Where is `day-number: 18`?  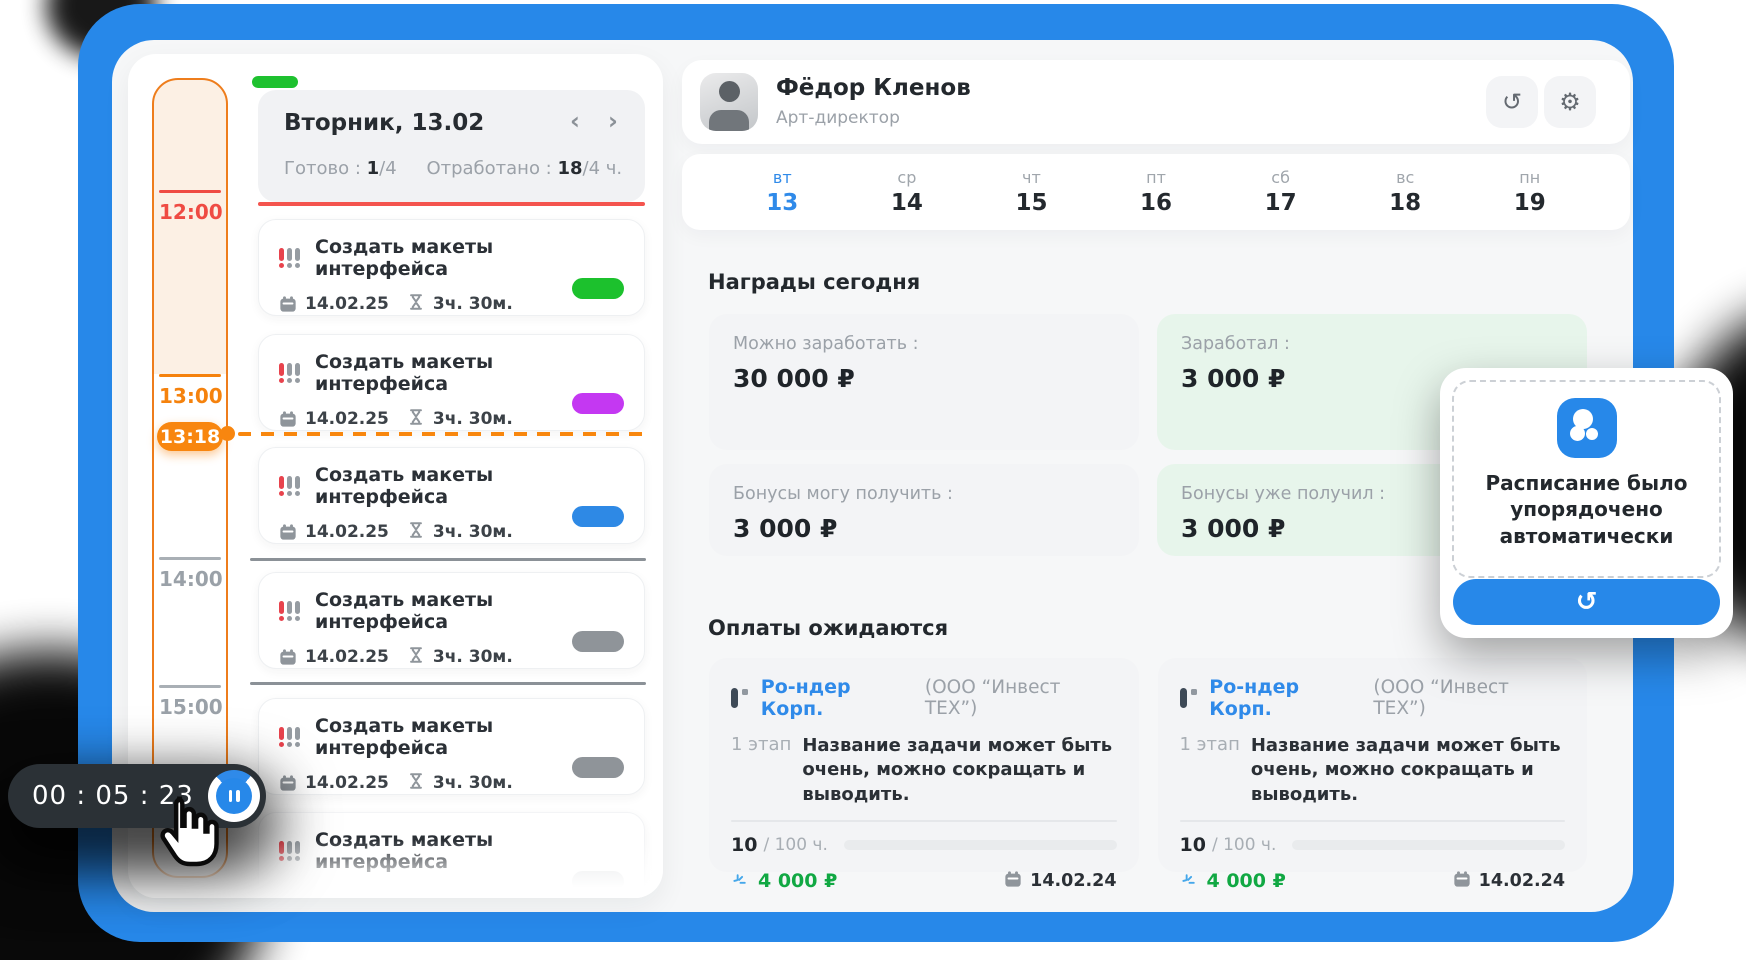
day-number: 18 is located at coordinates (1405, 203).